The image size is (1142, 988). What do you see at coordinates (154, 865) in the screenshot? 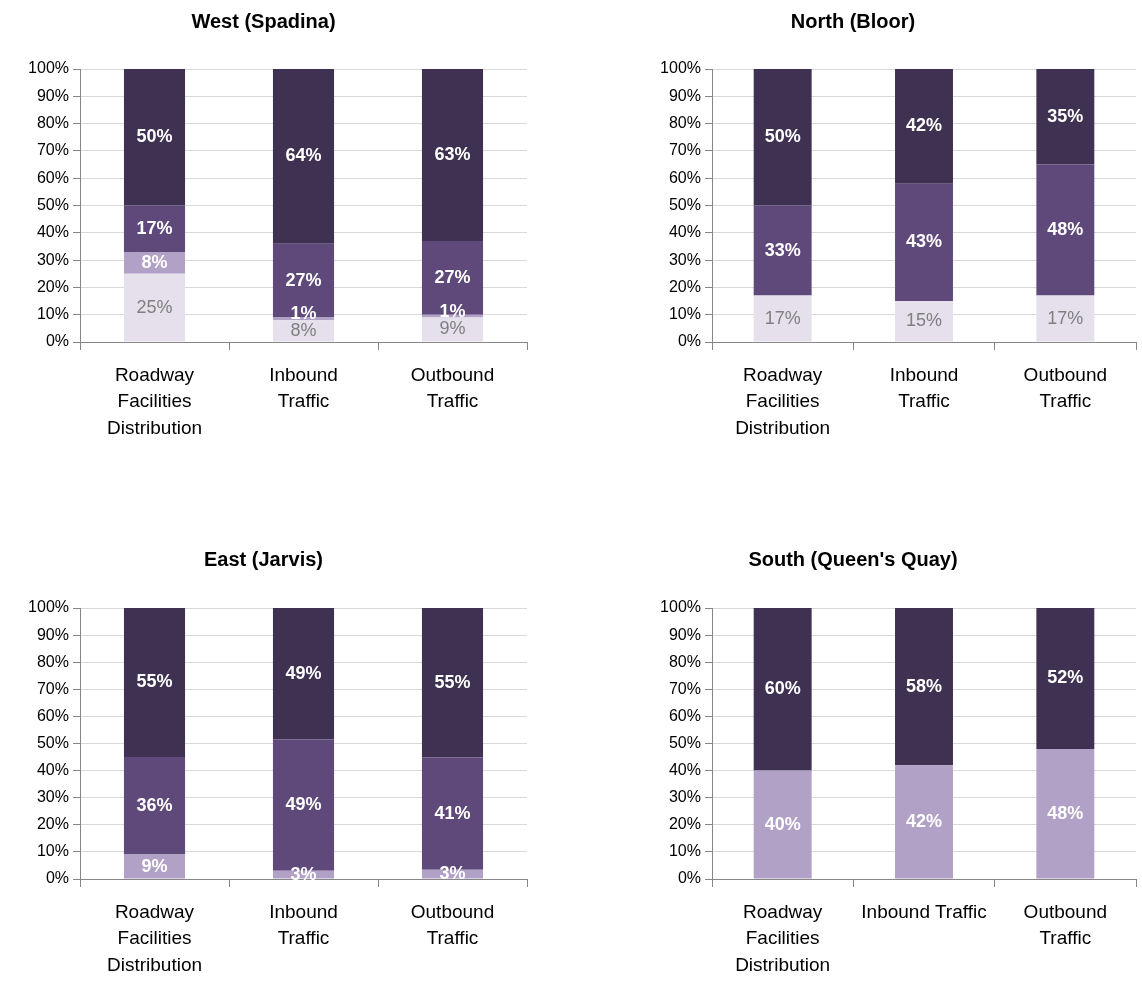
I see `data-label: 9%` at bounding box center [154, 865].